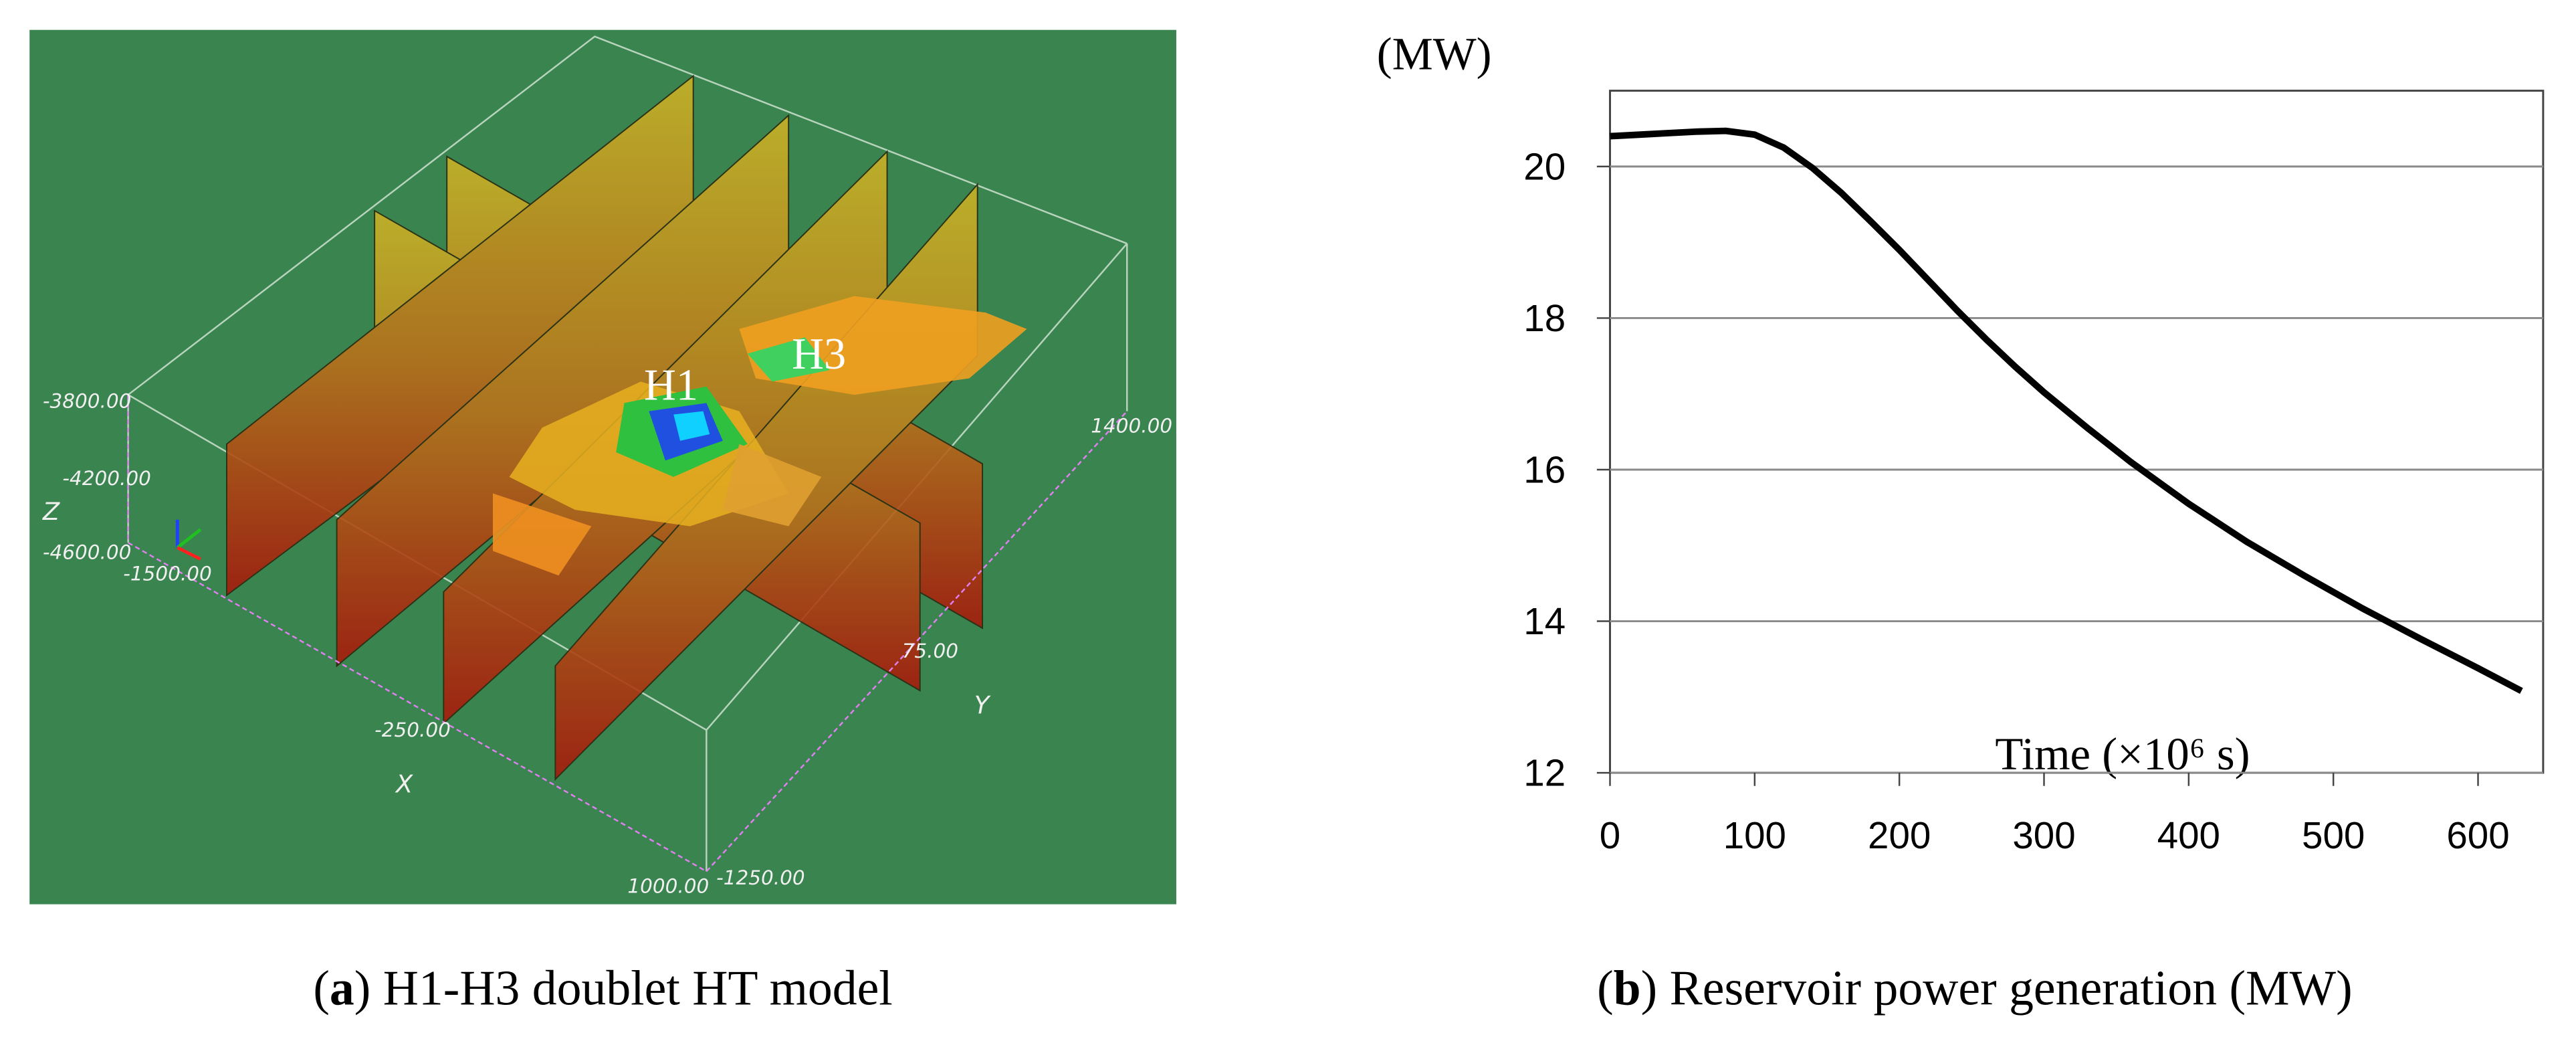 This screenshot has width=2576, height=1041. What do you see at coordinates (982, 706) in the screenshot?
I see `y-axis-label: Y` at bounding box center [982, 706].